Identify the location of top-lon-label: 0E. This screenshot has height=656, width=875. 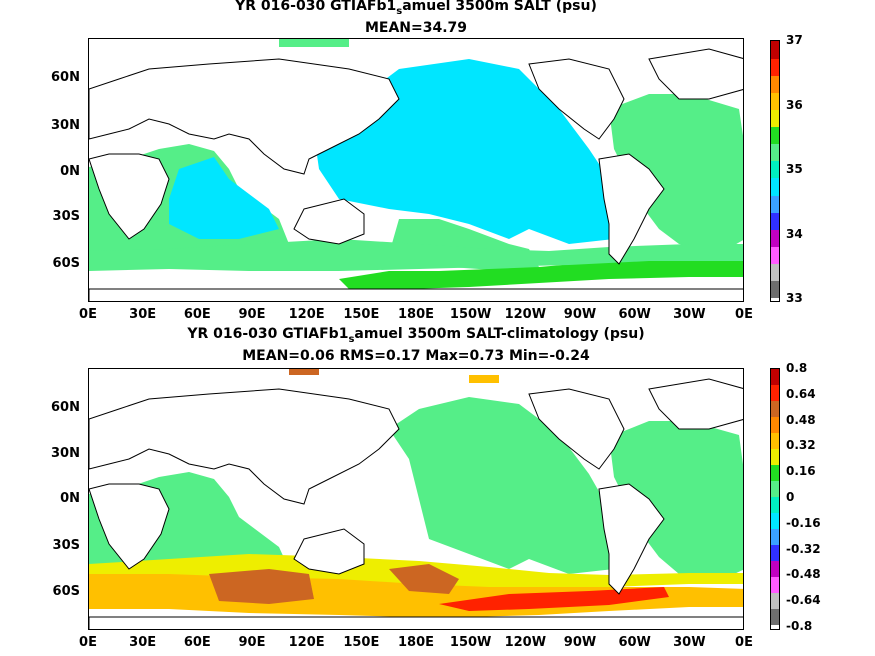
(88, 314).